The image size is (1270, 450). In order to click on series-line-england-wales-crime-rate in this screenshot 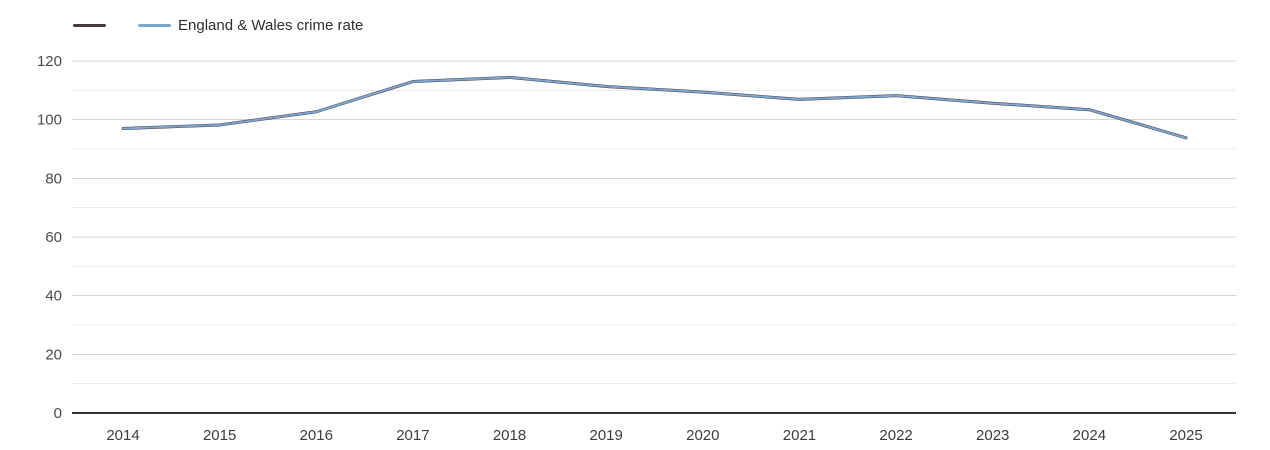, I will do `click(654, 107)`.